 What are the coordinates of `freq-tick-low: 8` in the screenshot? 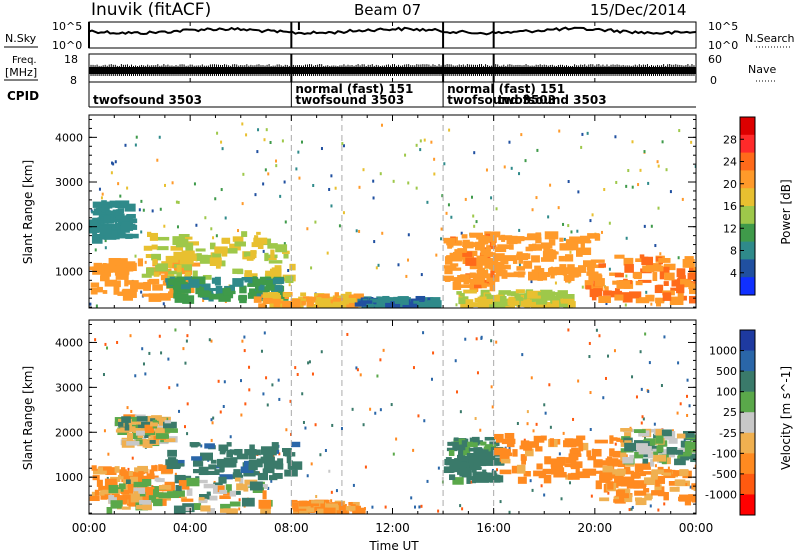 It's located at (73, 80).